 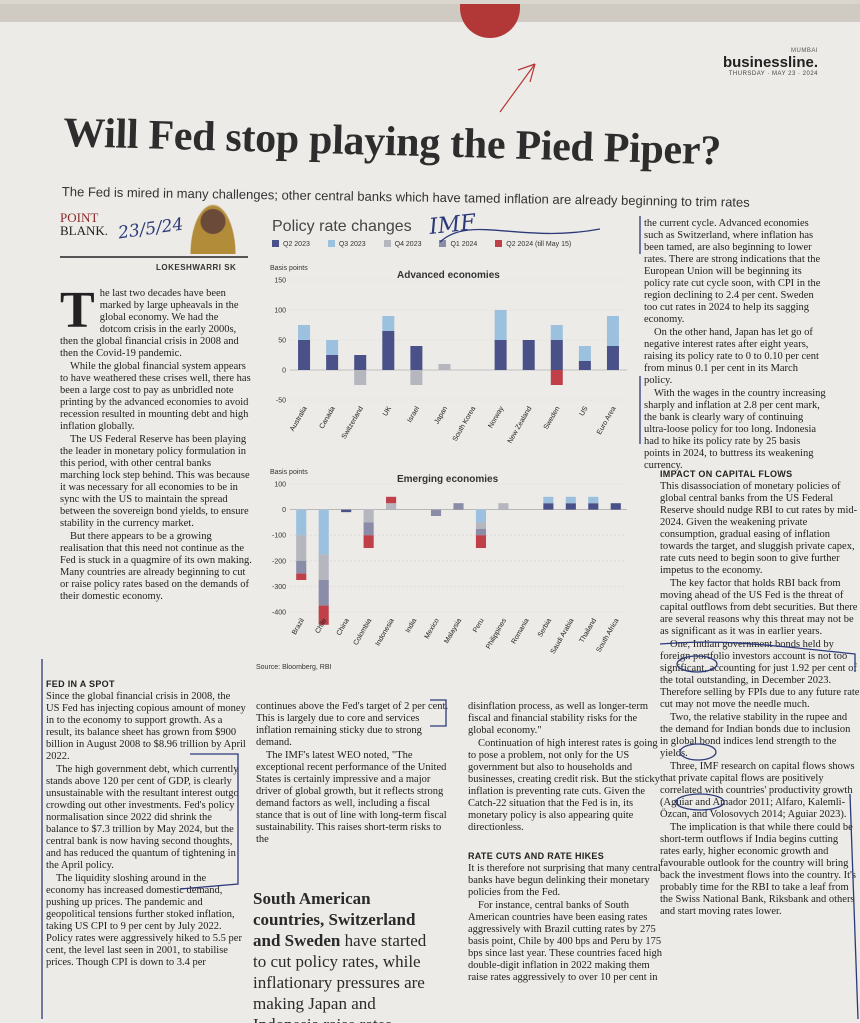 I want to click on author-rule, so click(x=154, y=257).